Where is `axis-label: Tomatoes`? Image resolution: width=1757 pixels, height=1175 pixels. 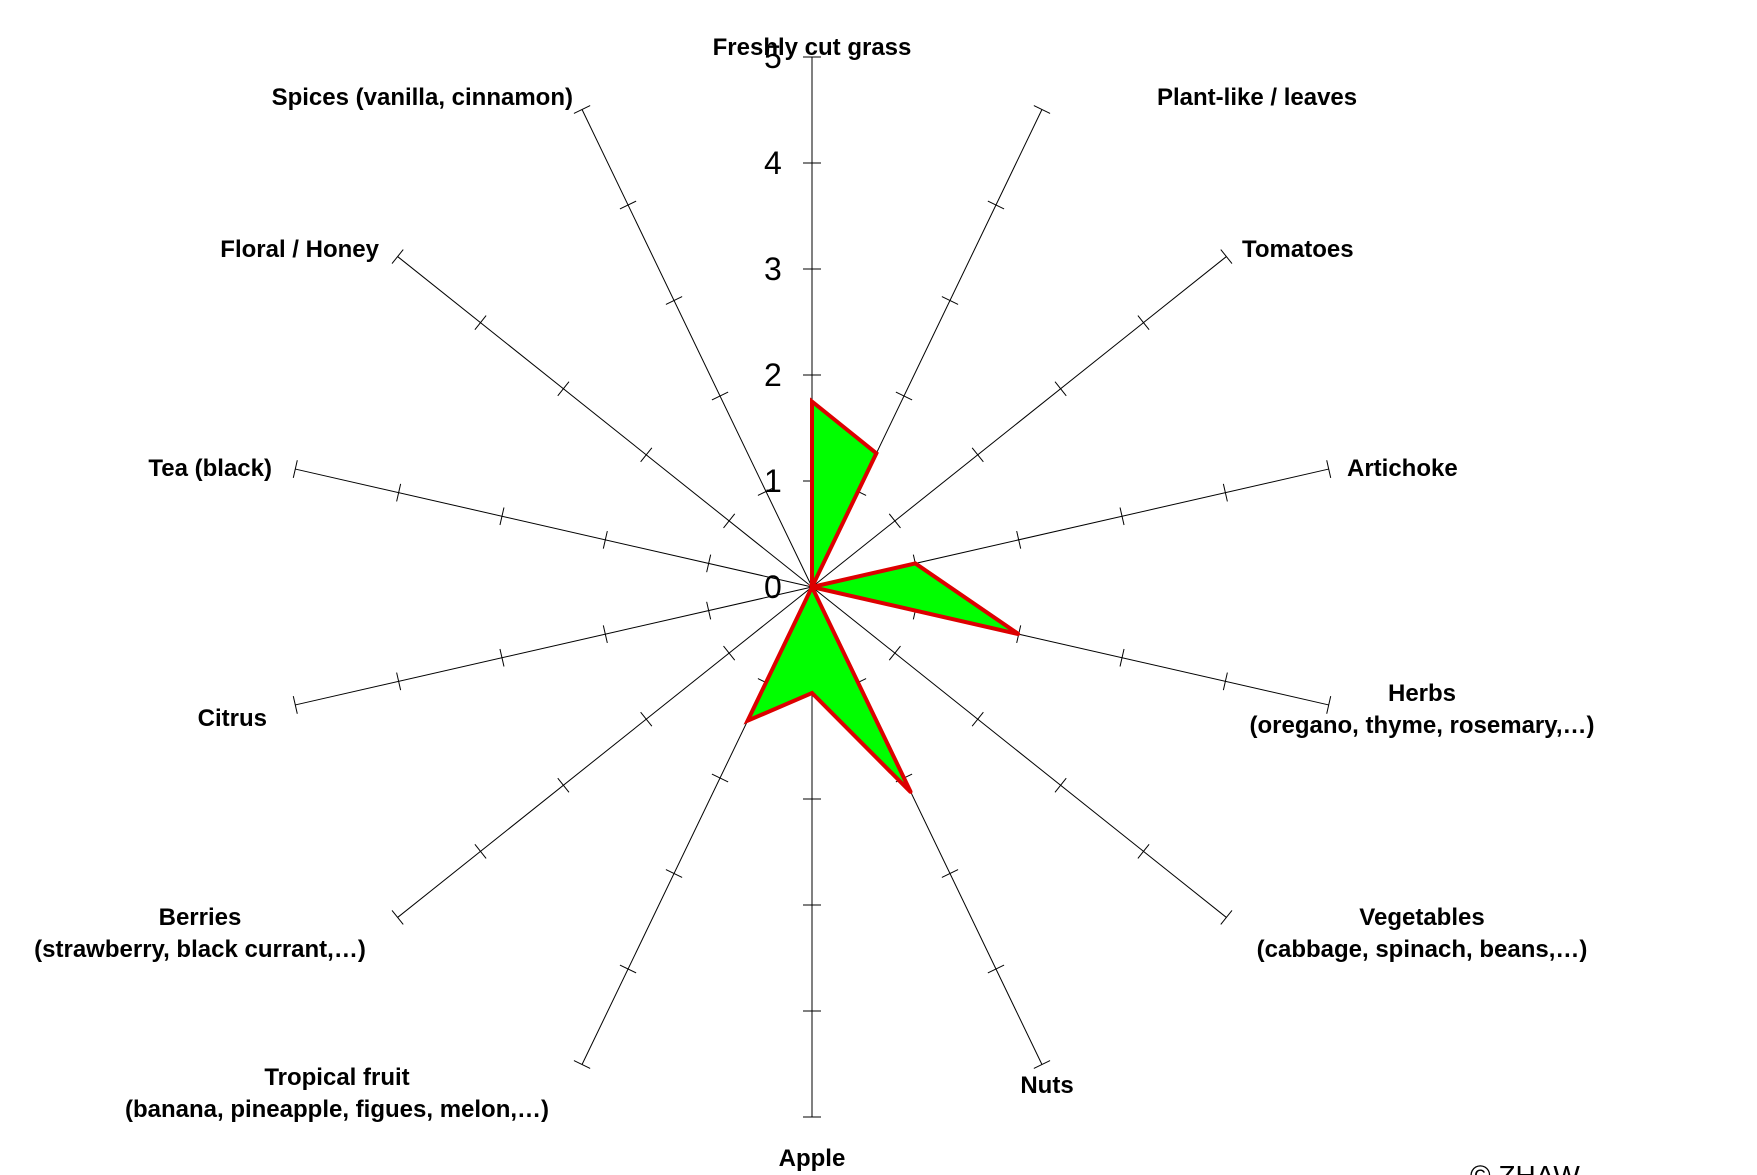
axis-label: Tomatoes is located at coordinates (1298, 249).